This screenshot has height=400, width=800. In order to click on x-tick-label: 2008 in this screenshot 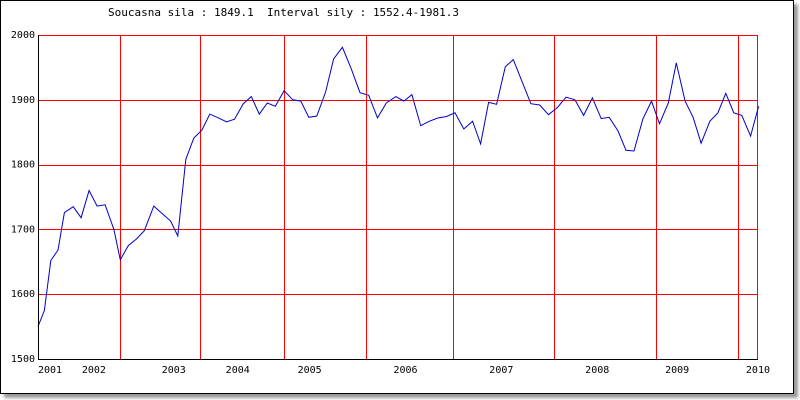, I will do `click(597, 370)`.